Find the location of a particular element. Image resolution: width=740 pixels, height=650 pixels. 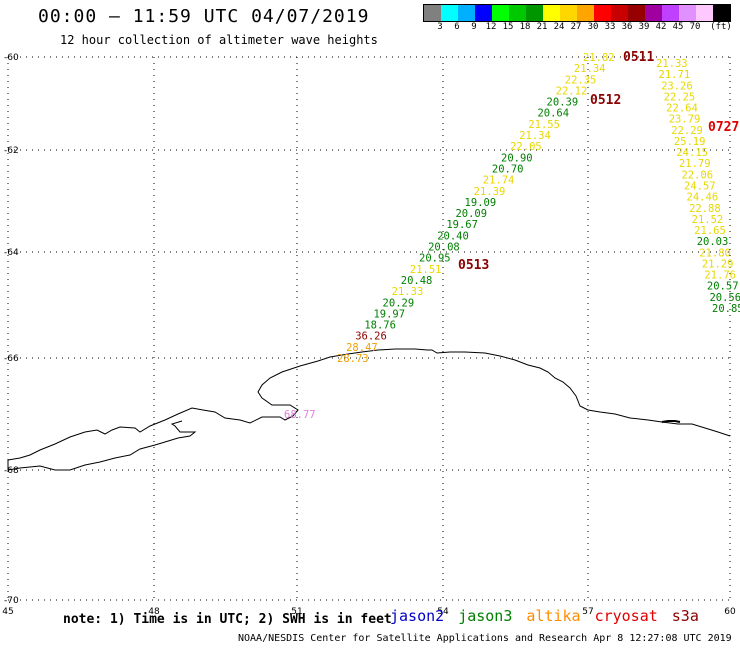

wave-height-value: 20.64 is located at coordinates (553, 114).